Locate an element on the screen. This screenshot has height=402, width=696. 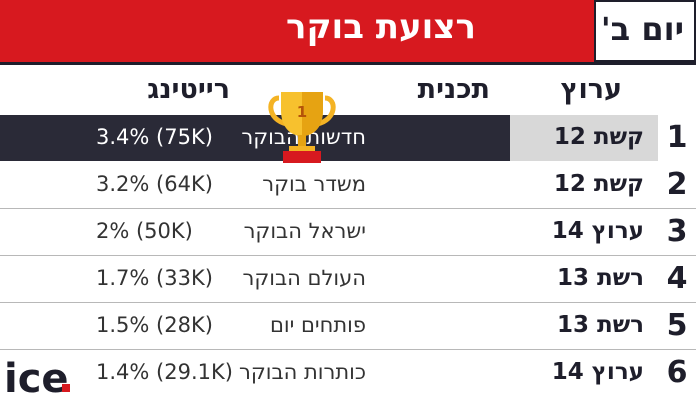
logo-text: ice is located at coordinates (36, 377).